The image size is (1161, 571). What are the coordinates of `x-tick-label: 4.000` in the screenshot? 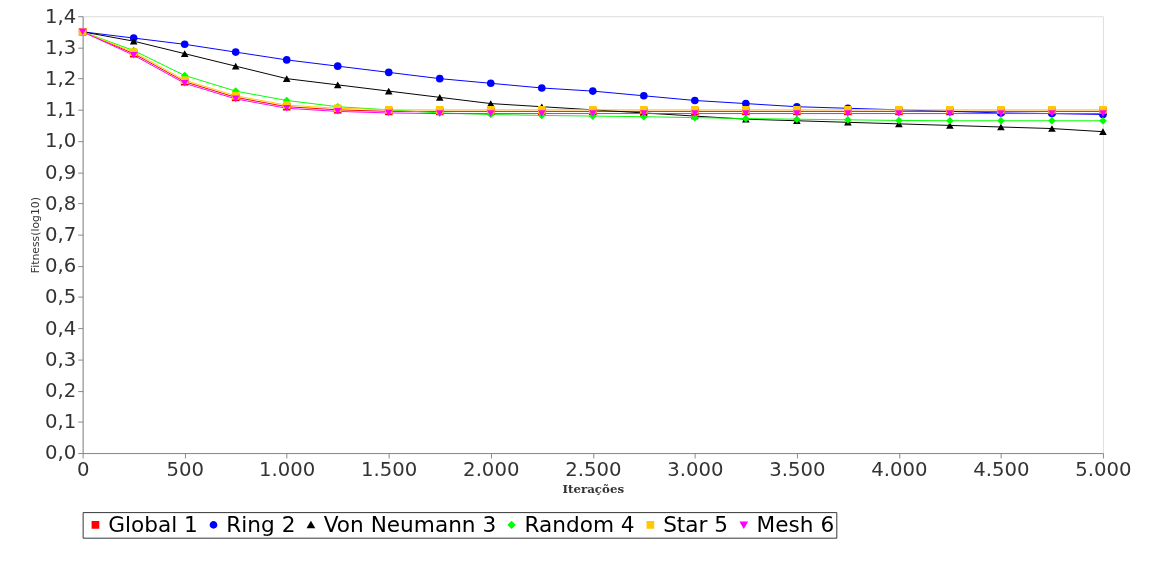 It's located at (899, 470).